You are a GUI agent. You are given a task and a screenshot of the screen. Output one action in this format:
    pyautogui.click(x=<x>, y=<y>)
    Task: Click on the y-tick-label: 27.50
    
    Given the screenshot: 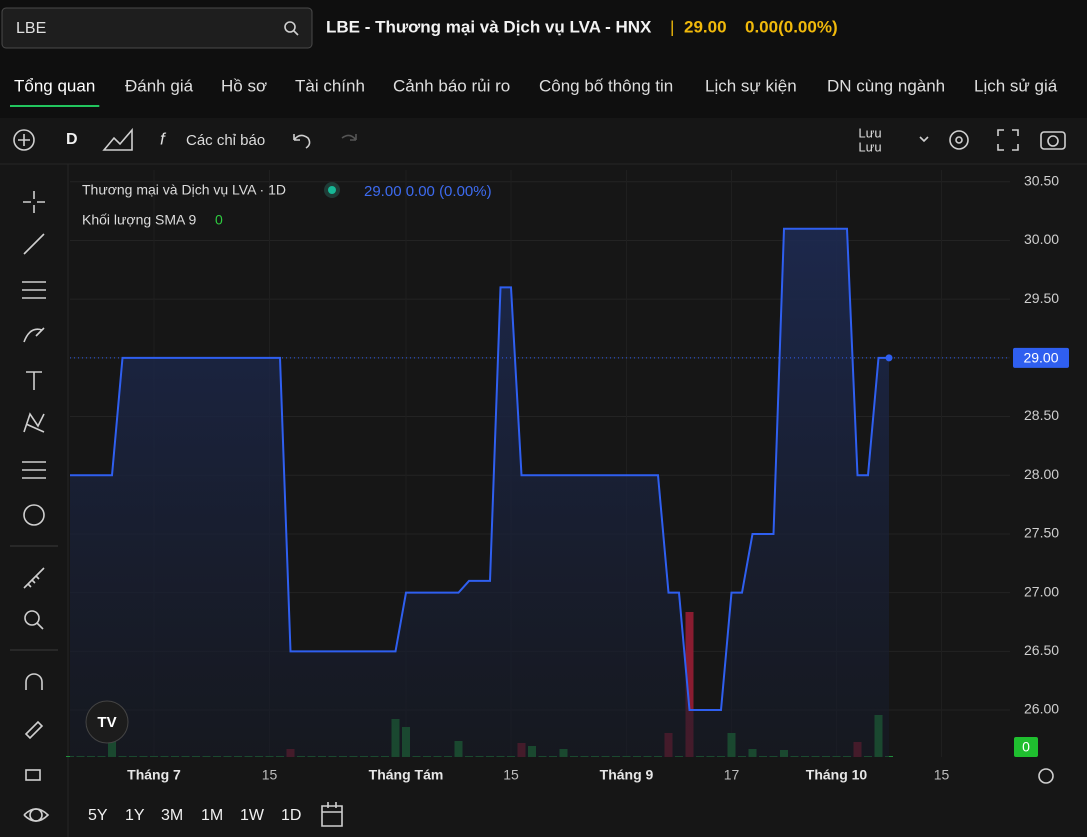 What is the action you would take?
    pyautogui.click(x=1041, y=533)
    